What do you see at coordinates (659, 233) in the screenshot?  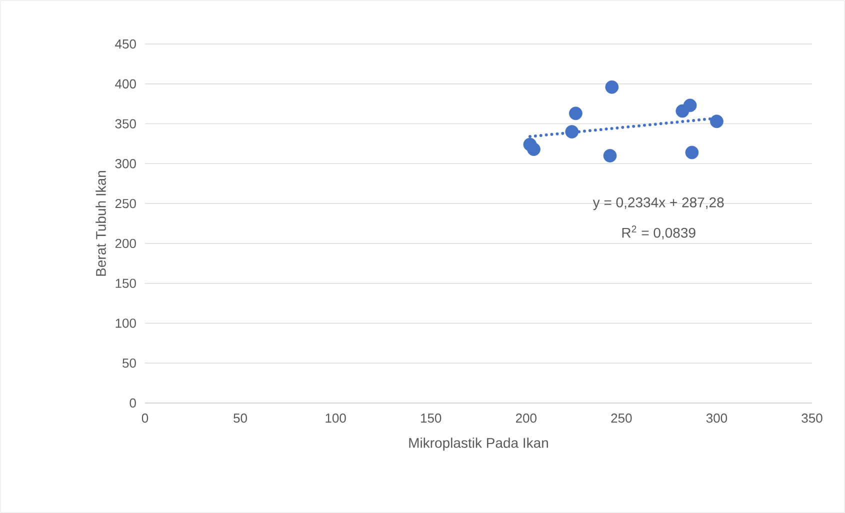 I see `annotation: R$^{2}$ = 0,0839` at bounding box center [659, 233].